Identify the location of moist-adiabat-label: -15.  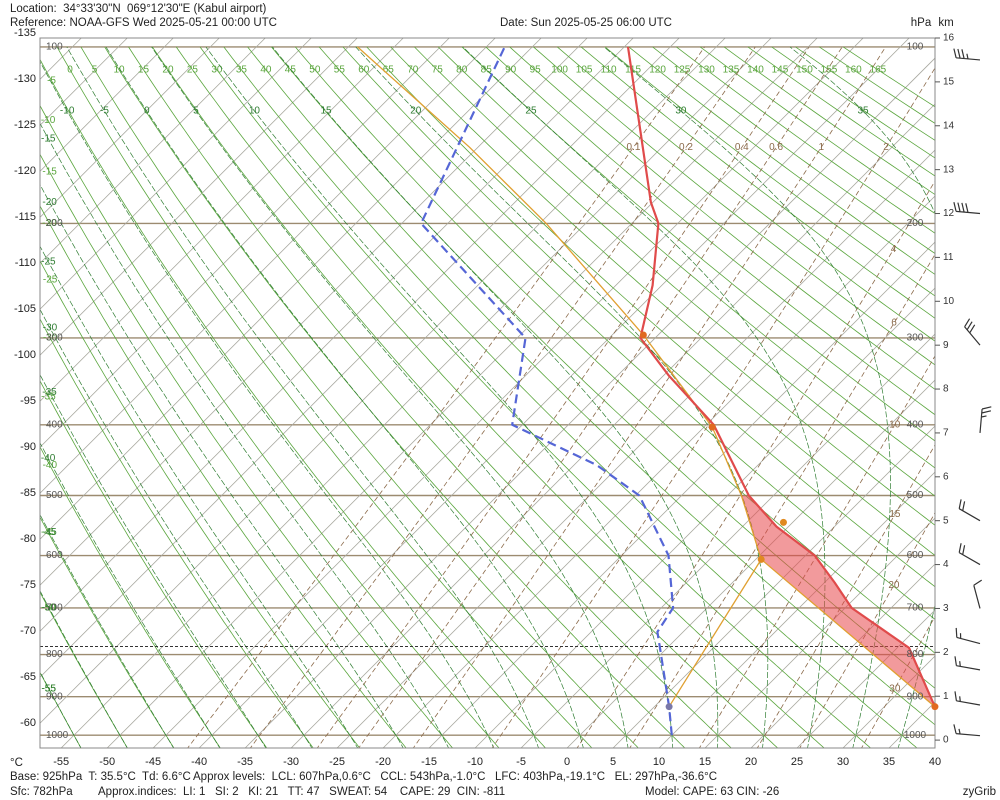
(48, 138).